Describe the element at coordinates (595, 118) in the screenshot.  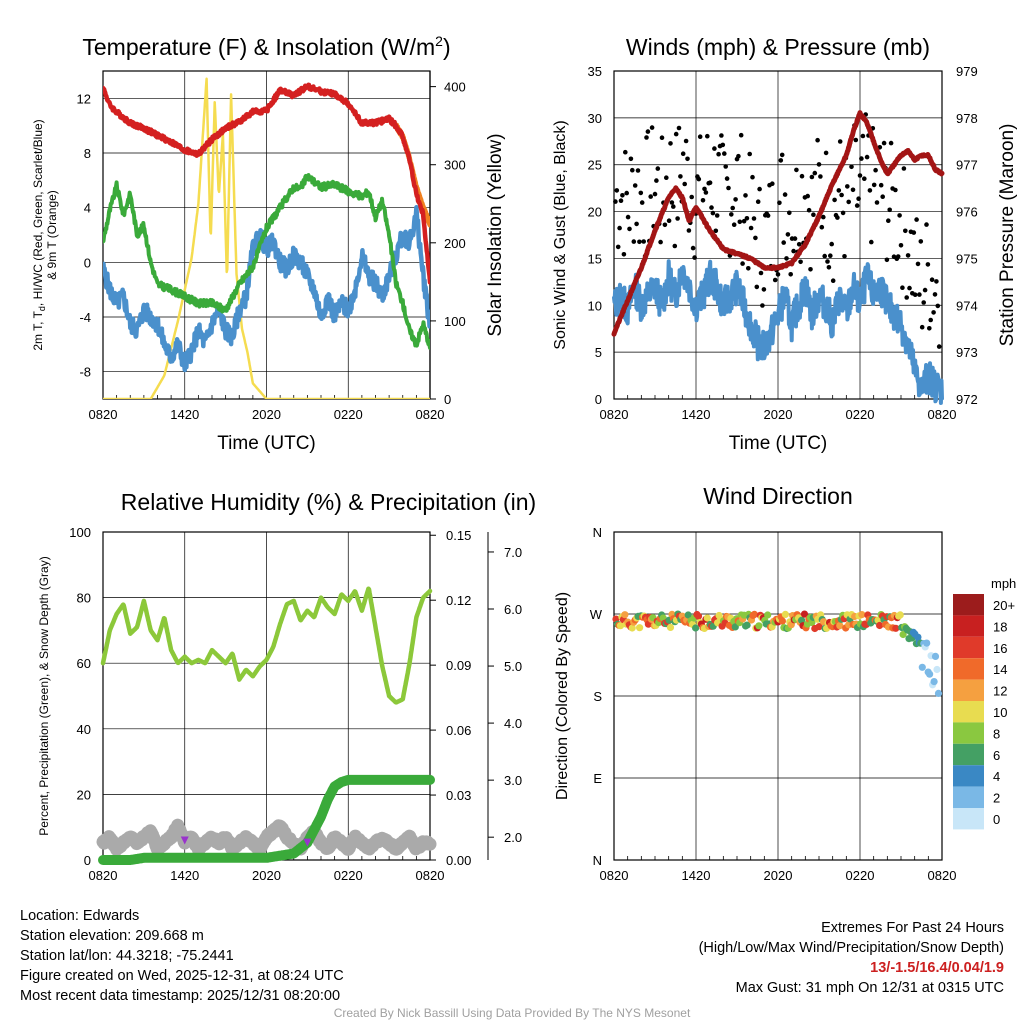
I see `y-tick-label: 30` at that location.